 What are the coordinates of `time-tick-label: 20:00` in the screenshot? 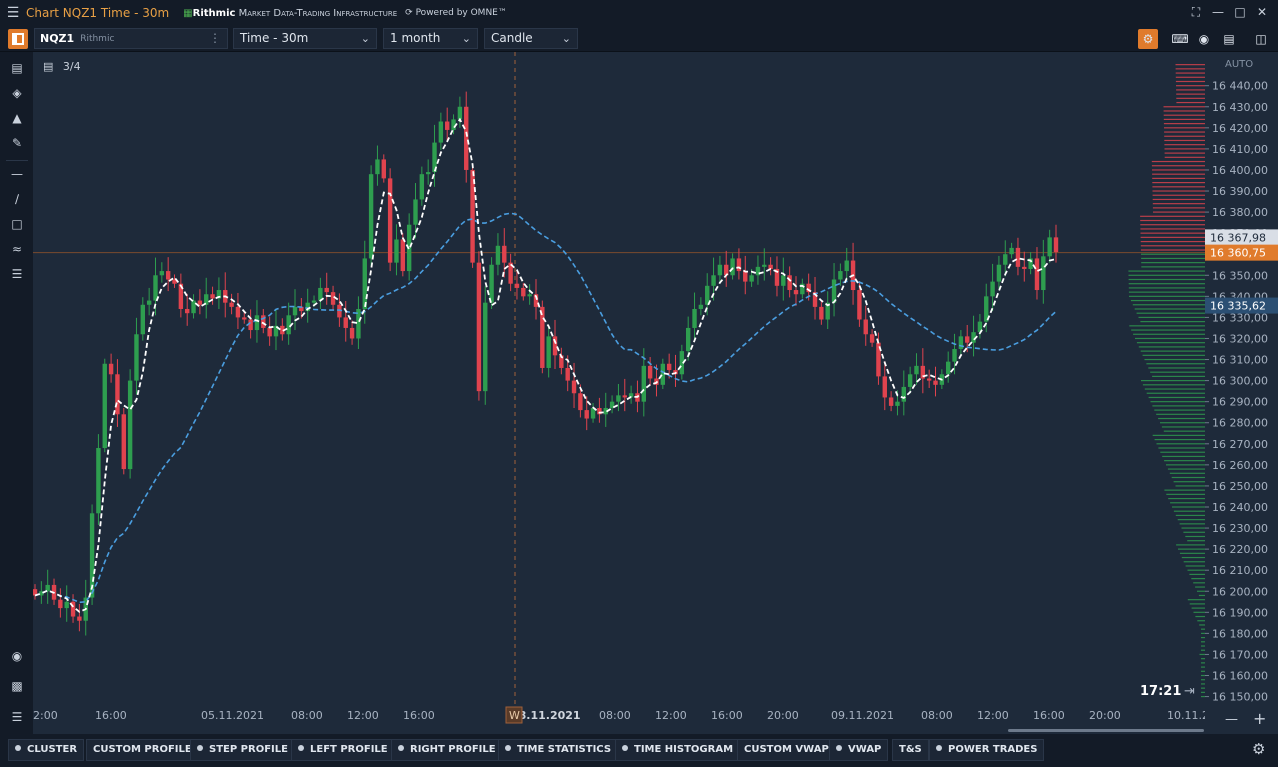 It's located at (1105, 715).